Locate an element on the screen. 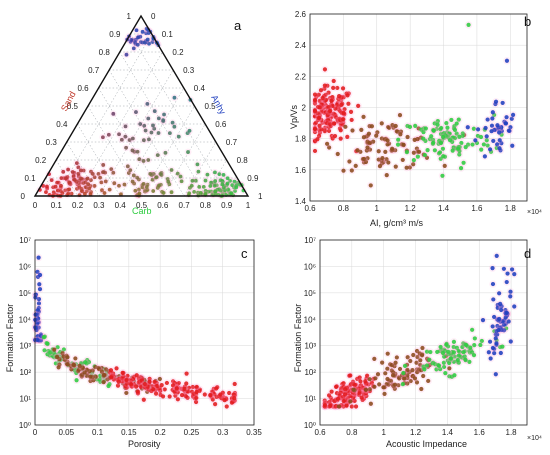 The width and height of the screenshot is (550, 455). y-tick-label: 10⁷ is located at coordinates (25, 240).